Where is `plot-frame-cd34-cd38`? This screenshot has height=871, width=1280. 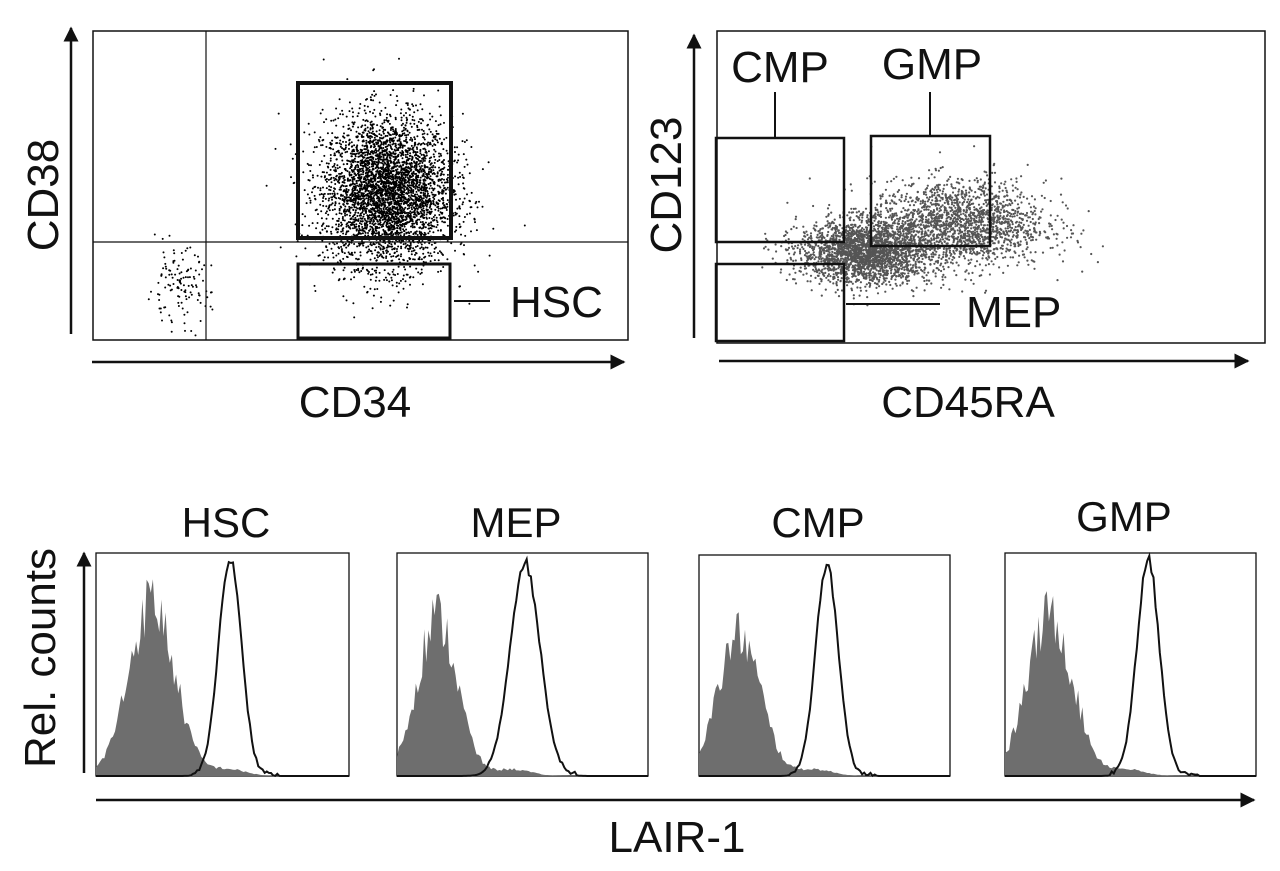 plot-frame-cd34-cd38 is located at coordinates (360, 185).